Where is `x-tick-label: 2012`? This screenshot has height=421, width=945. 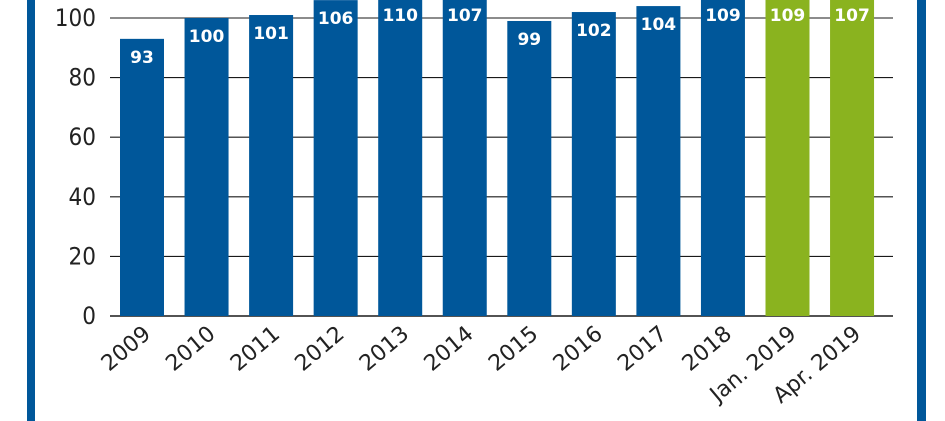 x-tick-label: 2012 is located at coordinates (320, 348).